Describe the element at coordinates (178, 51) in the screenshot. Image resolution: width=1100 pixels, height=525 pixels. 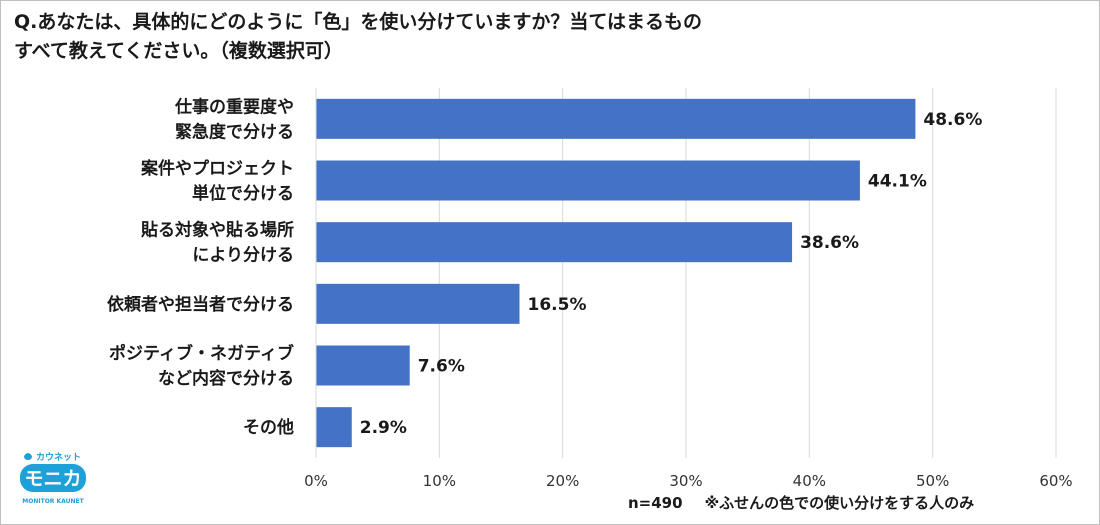
I see `title-line-2: すべて教えてください。（複数選択可）` at that location.